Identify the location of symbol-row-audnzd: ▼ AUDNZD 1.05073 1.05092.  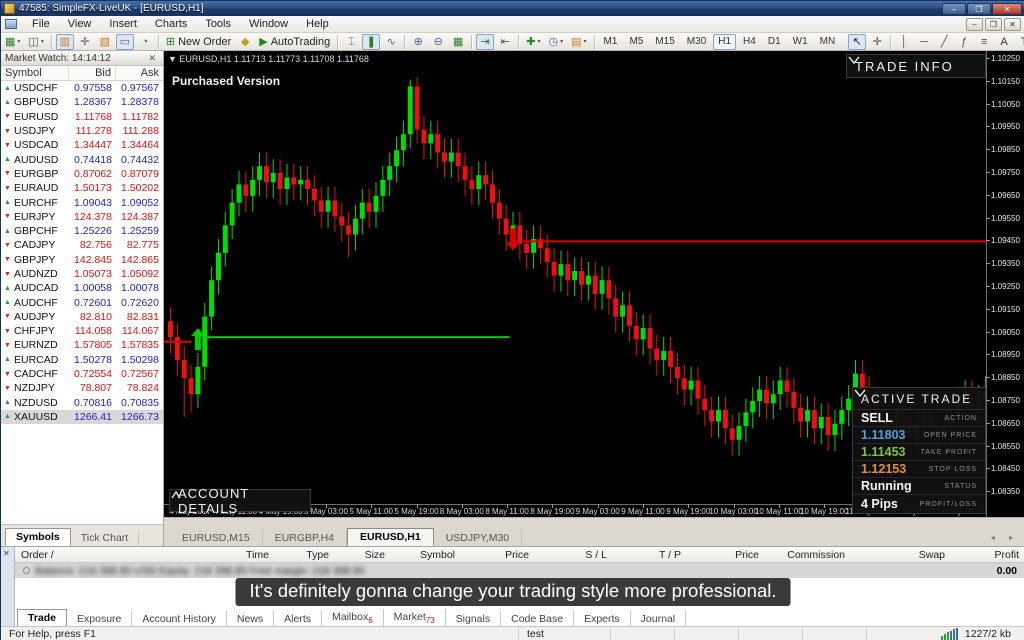
(82, 274).